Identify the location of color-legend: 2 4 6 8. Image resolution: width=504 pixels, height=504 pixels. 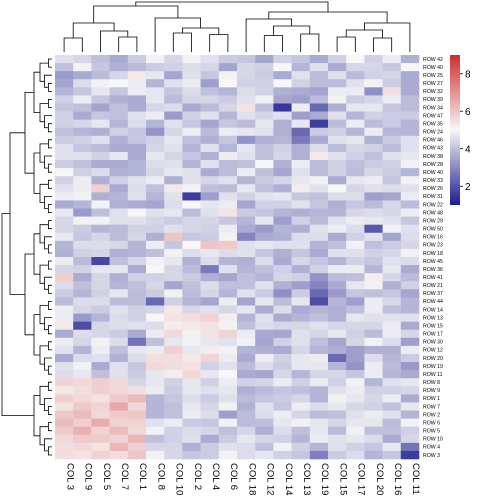
(460, 130).